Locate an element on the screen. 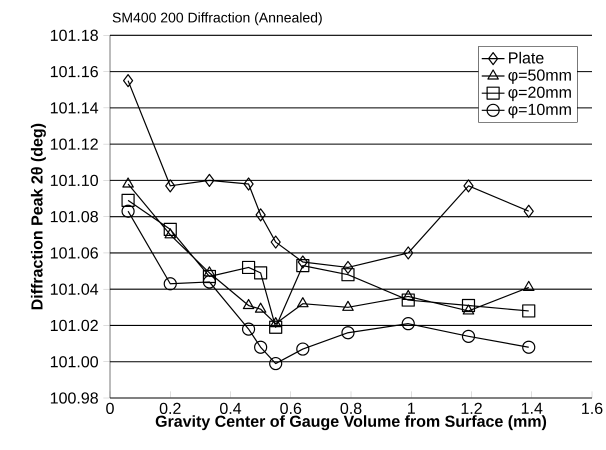 The image size is (606, 450). y-axis-title: Diffraction Peak 2θ (deg) is located at coordinates (38, 217).